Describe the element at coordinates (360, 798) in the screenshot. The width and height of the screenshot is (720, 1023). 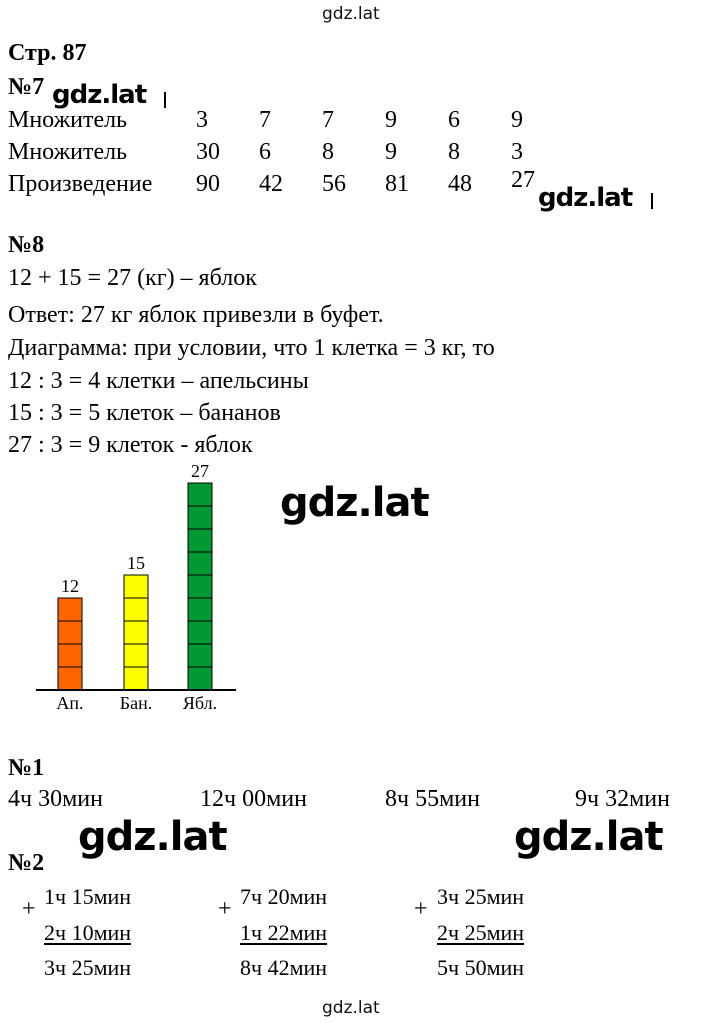
I see `task1-values: 4ч 30мин 12ч 00мин 8ч 55мин 9ч 32мин` at that location.